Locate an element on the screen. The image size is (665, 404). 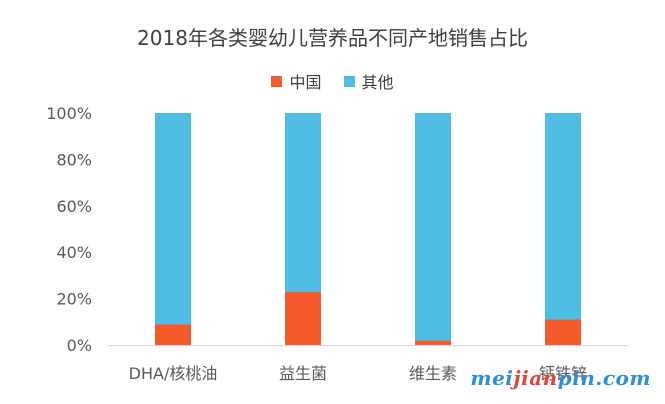
legend-item-other: 其他 is located at coordinates (368, 81).